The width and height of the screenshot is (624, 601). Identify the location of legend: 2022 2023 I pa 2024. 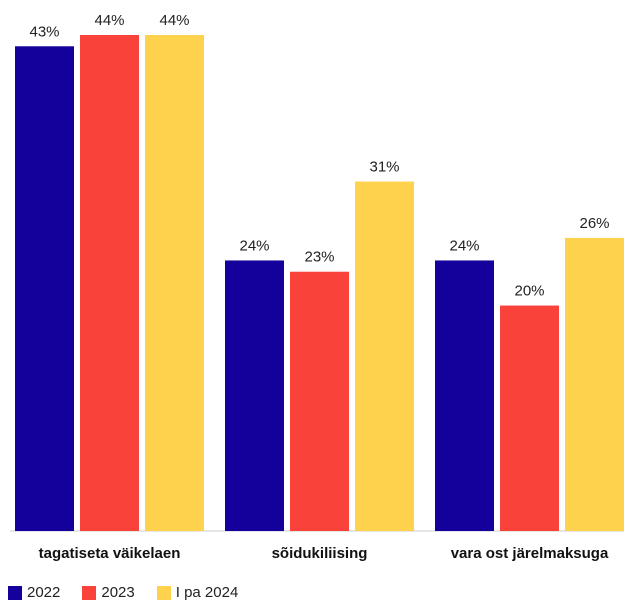
(134, 592).